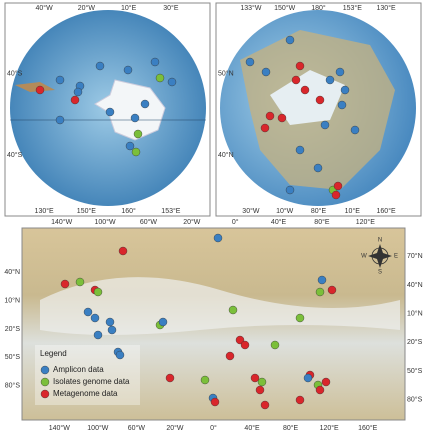 This screenshot has height=441, width=432. I want to click on legend-title: Legend, so click(53, 353).